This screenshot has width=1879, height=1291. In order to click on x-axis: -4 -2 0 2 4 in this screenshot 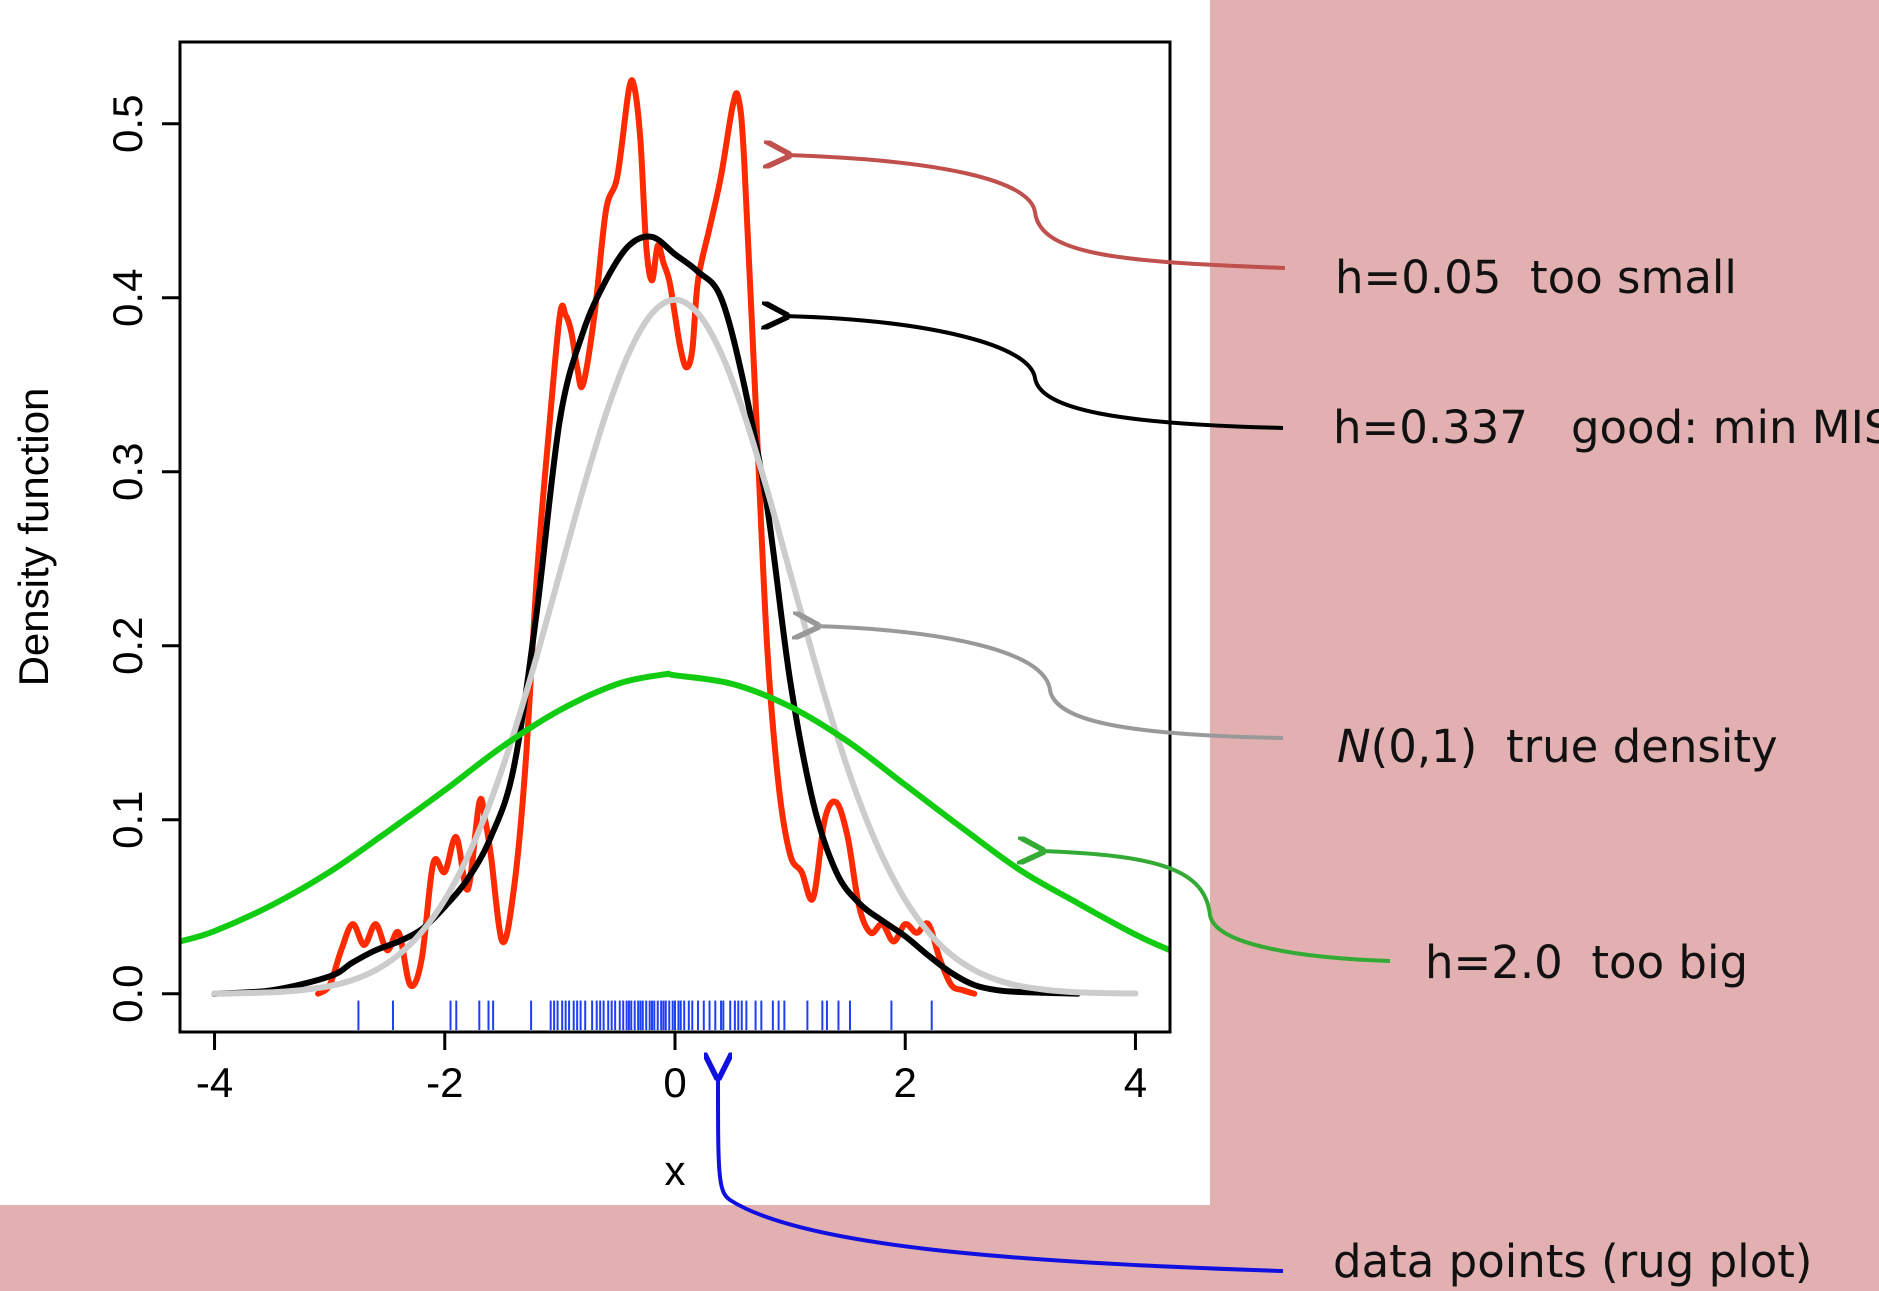, I will do `click(671, 1068)`.